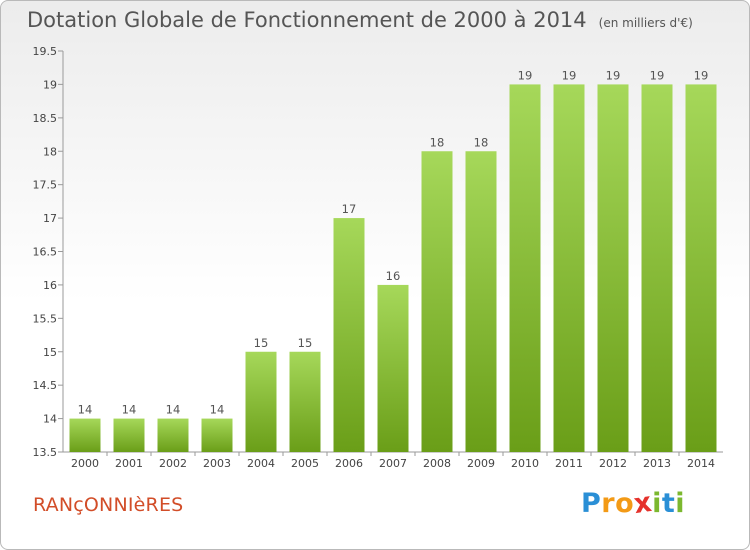  I want to click on x-tick-label: 2003, so click(217, 463).